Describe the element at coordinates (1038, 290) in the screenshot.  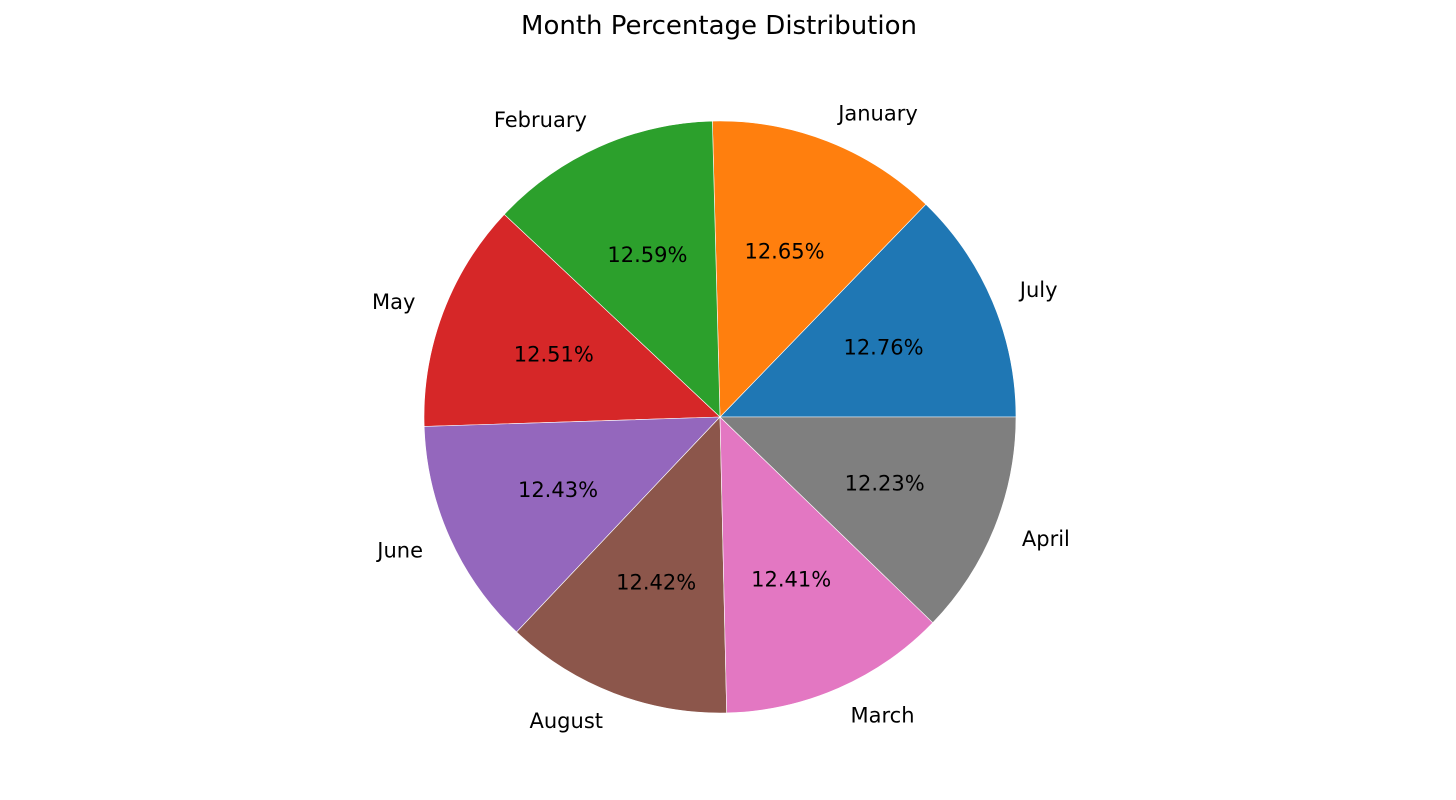
I see `slice-label-july: July` at that location.